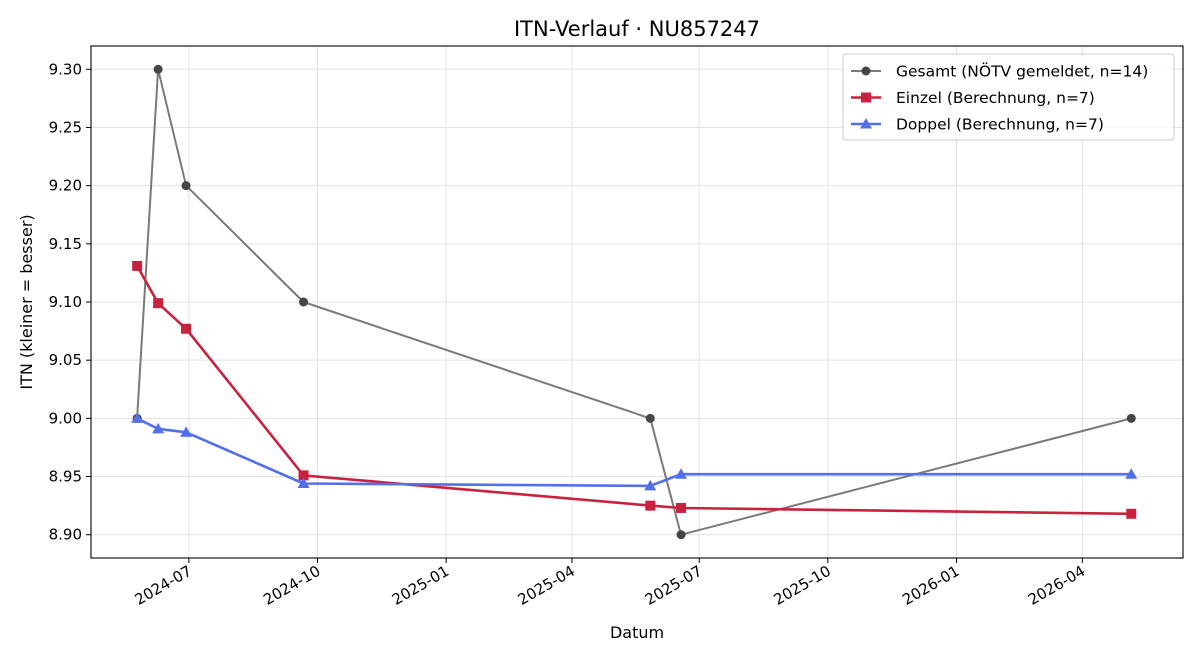 This screenshot has height=660, width=1200. Describe the element at coordinates (546, 585) in the screenshot. I see `x-tick-label: 2025-04` at that location.